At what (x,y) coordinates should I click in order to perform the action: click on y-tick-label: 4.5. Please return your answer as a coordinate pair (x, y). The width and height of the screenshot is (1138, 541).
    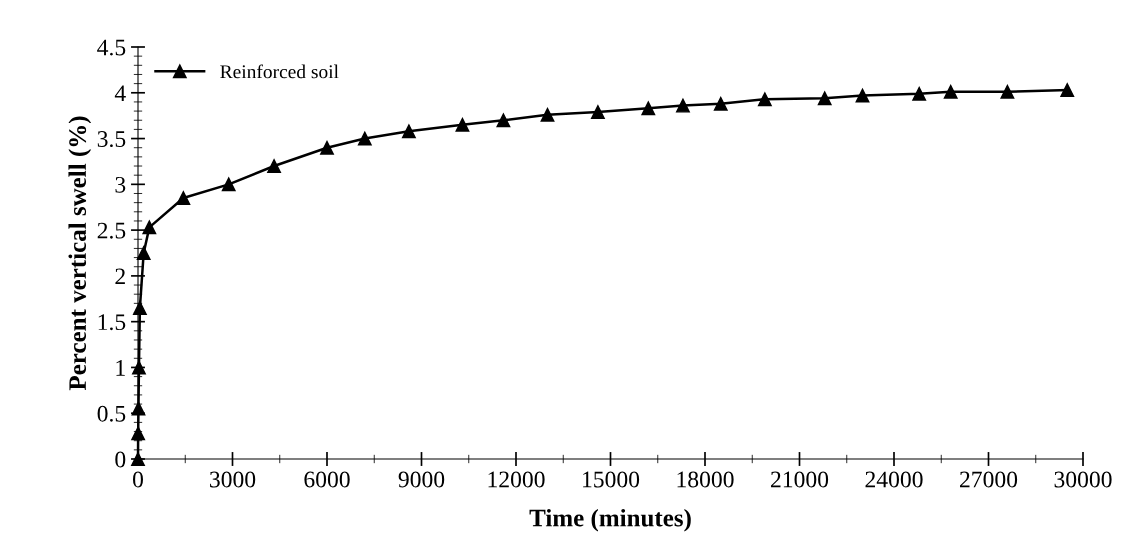
    Looking at the image, I should click on (111, 47).